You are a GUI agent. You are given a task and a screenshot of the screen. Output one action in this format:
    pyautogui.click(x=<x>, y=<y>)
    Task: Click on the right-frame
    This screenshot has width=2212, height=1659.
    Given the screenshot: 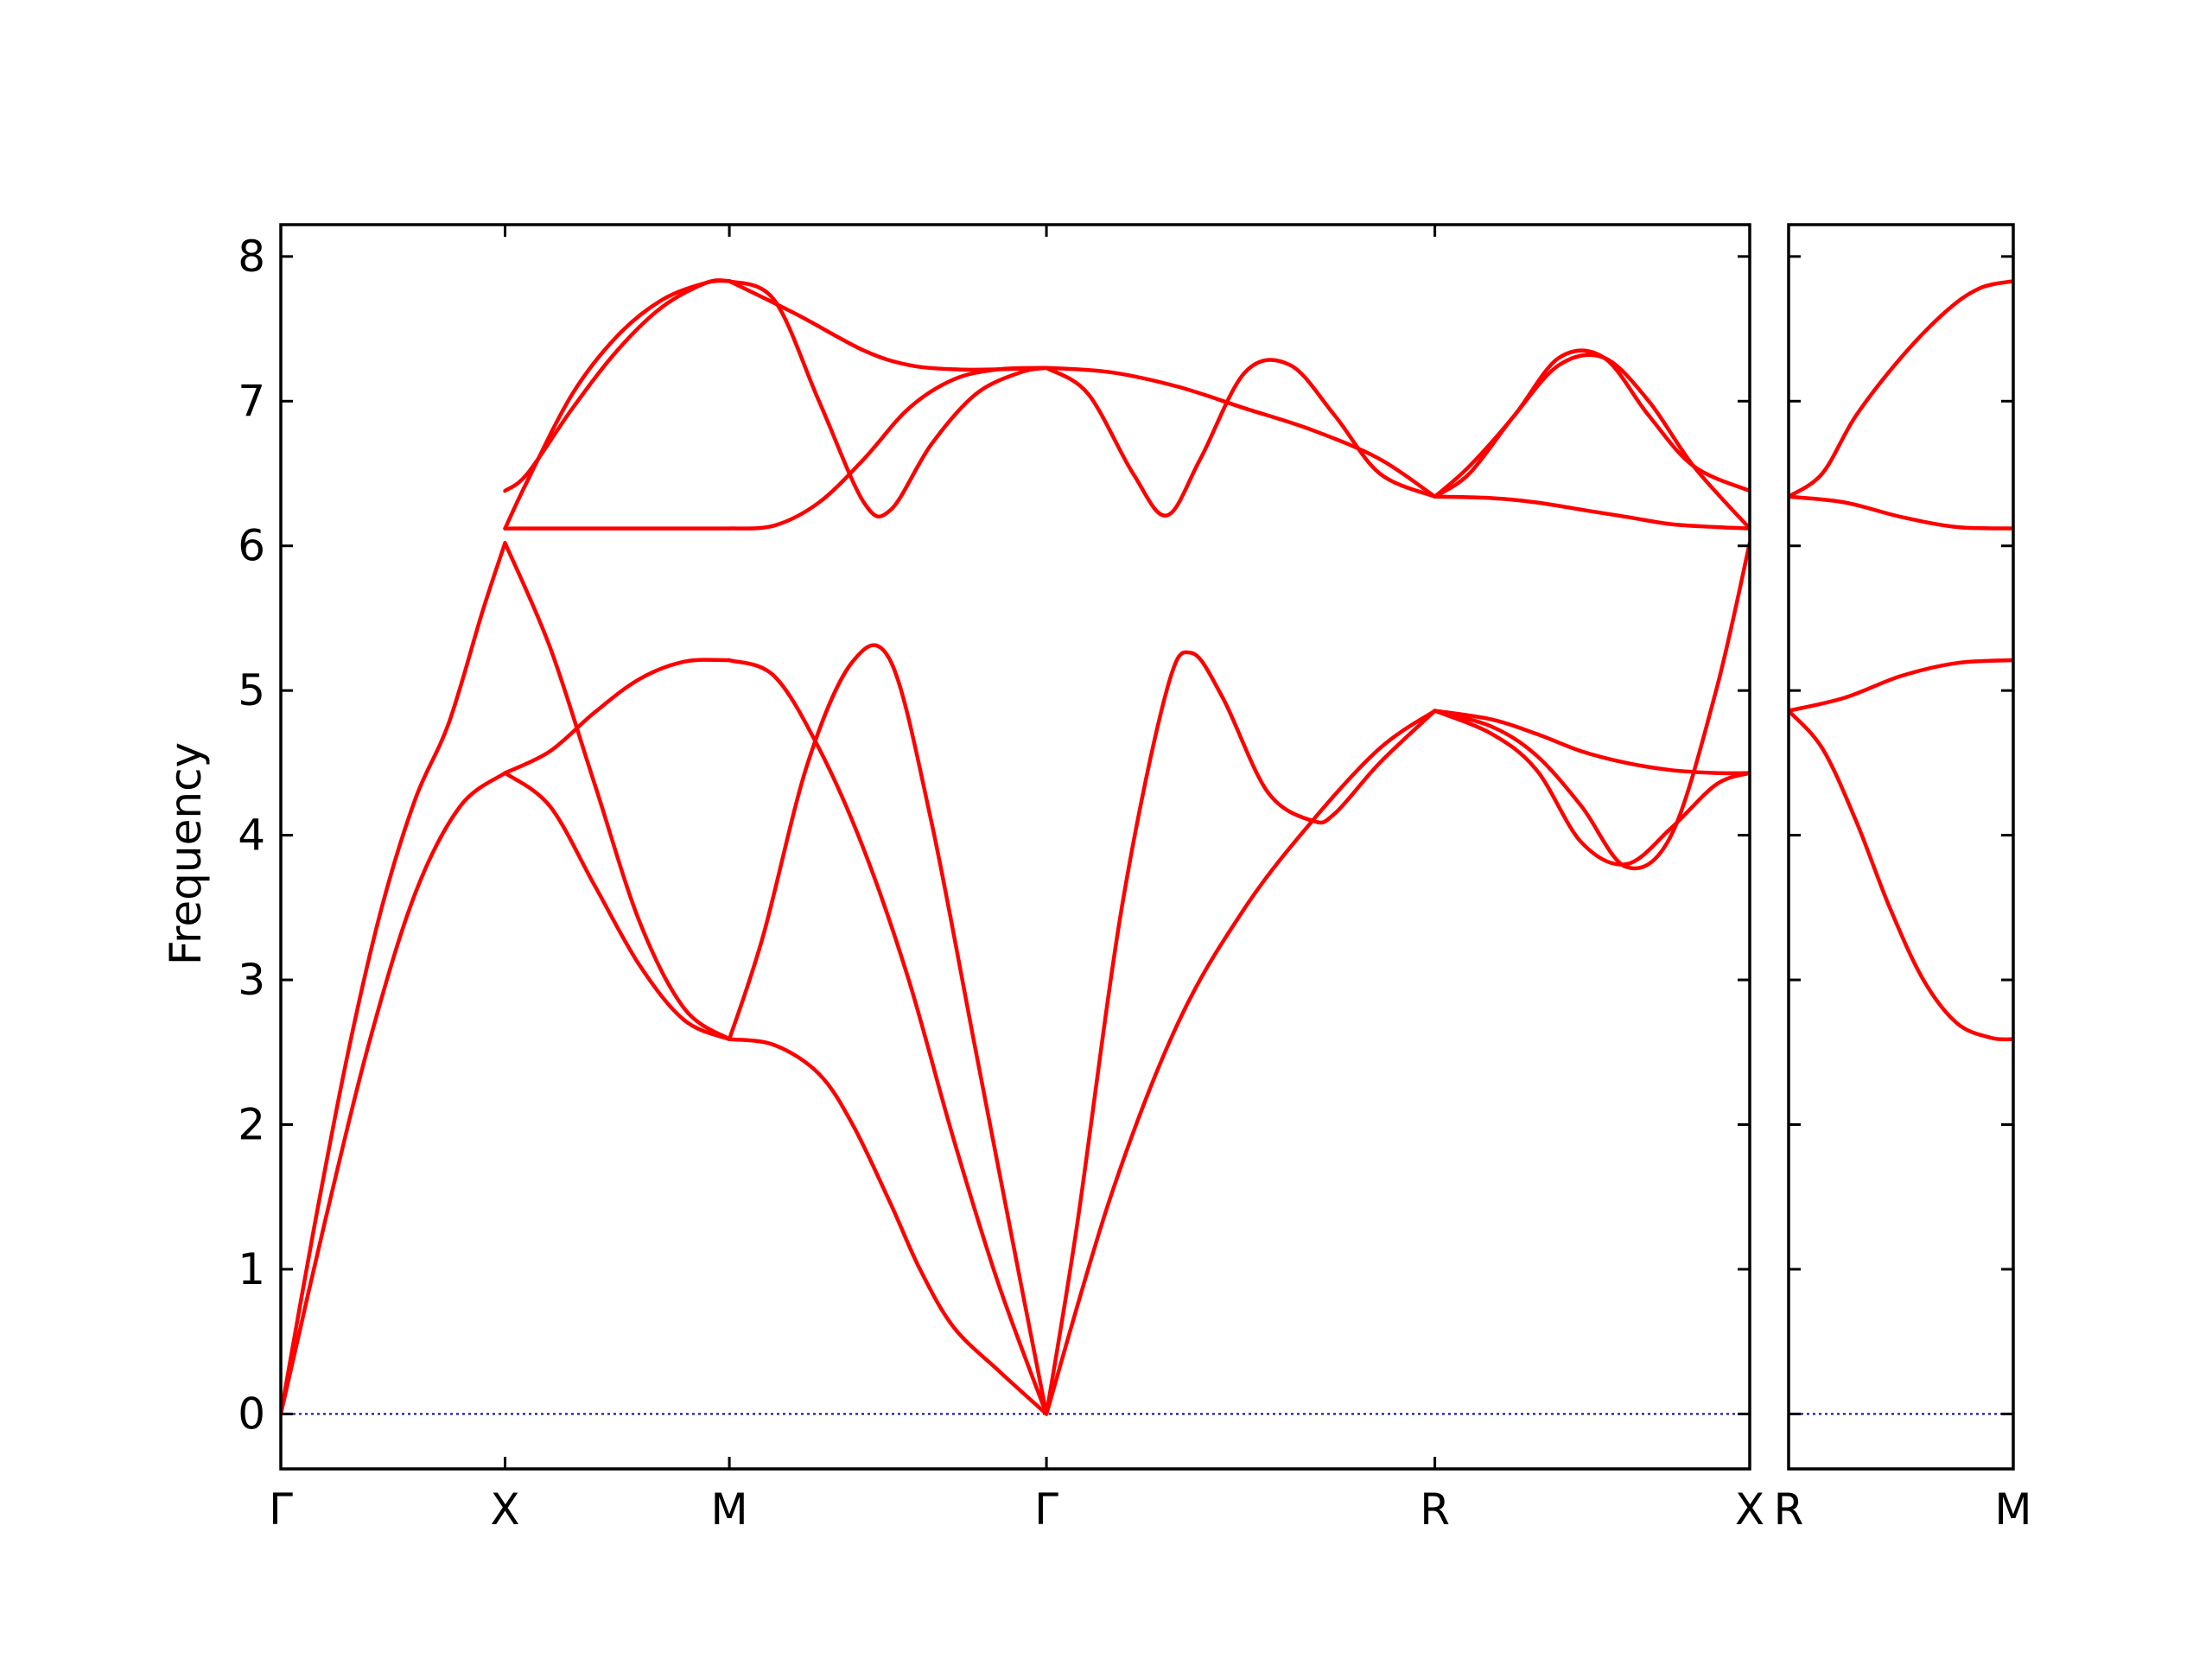 What is the action you would take?
    pyautogui.click(x=1901, y=847)
    